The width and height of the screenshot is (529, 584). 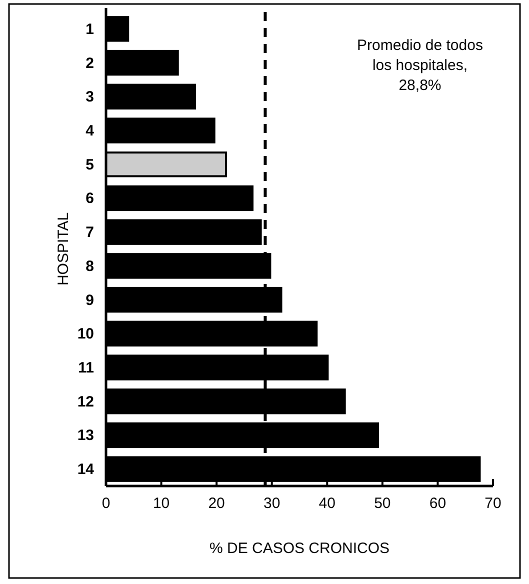 What do you see at coordinates (90, 233) in the screenshot?
I see `y-tick-label: 7` at bounding box center [90, 233].